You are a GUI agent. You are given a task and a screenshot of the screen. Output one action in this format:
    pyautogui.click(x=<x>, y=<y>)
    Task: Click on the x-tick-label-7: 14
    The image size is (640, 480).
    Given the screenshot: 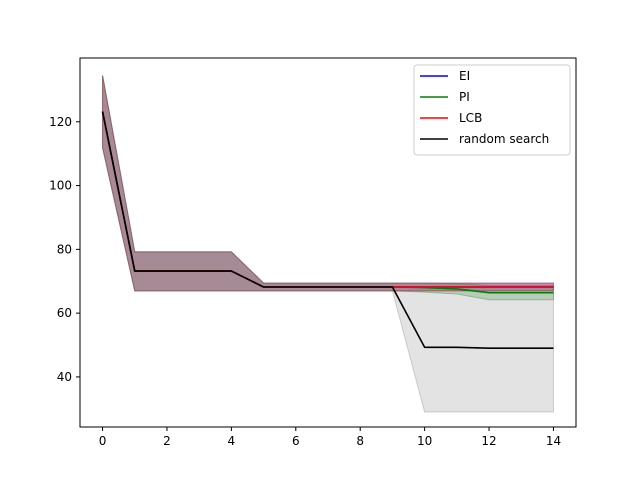 What is the action you would take?
    pyautogui.click(x=553, y=441)
    